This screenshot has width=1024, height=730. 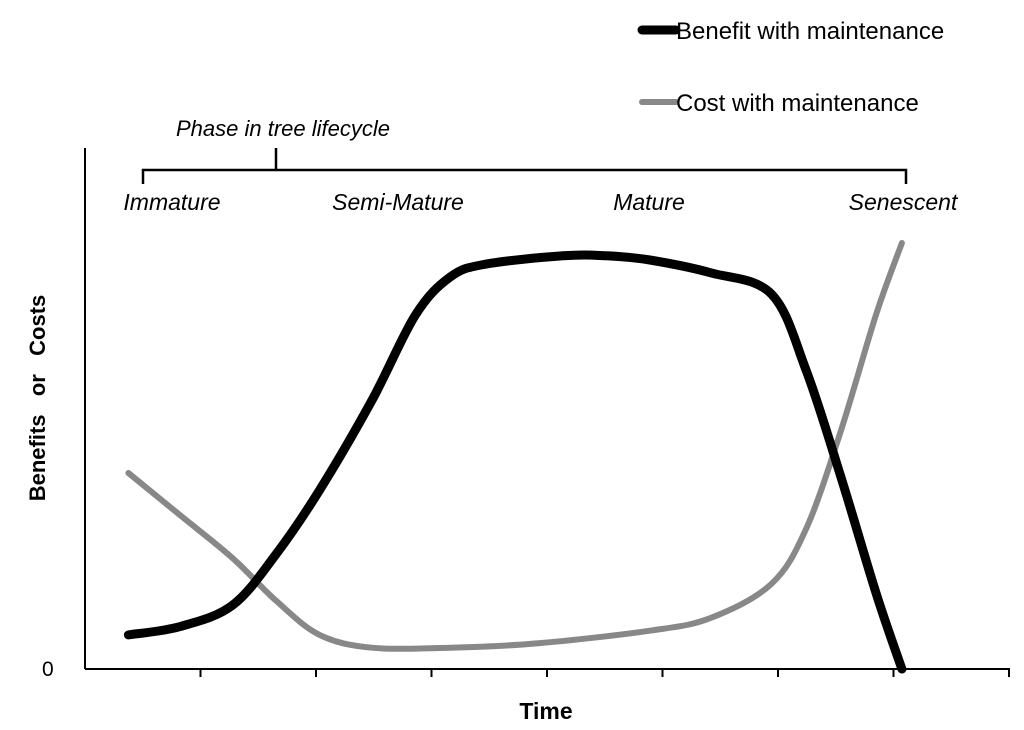 I want to click on phase-bracket, so click(x=524, y=166).